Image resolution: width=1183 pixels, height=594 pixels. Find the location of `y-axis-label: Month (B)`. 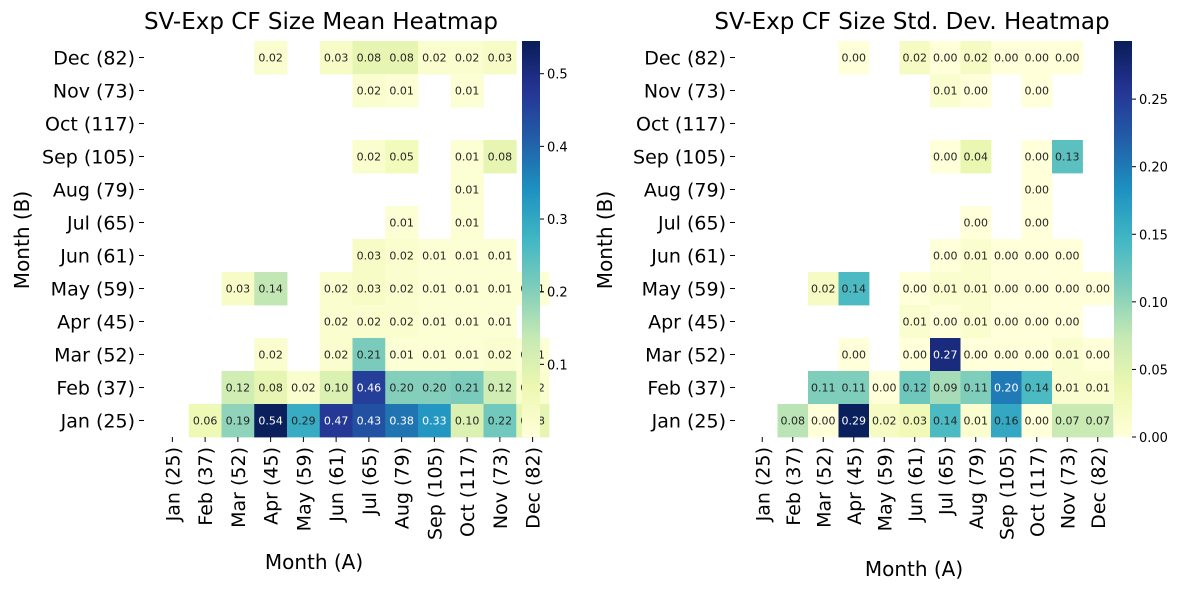

y-axis-label: Month (B) is located at coordinates (605, 240).